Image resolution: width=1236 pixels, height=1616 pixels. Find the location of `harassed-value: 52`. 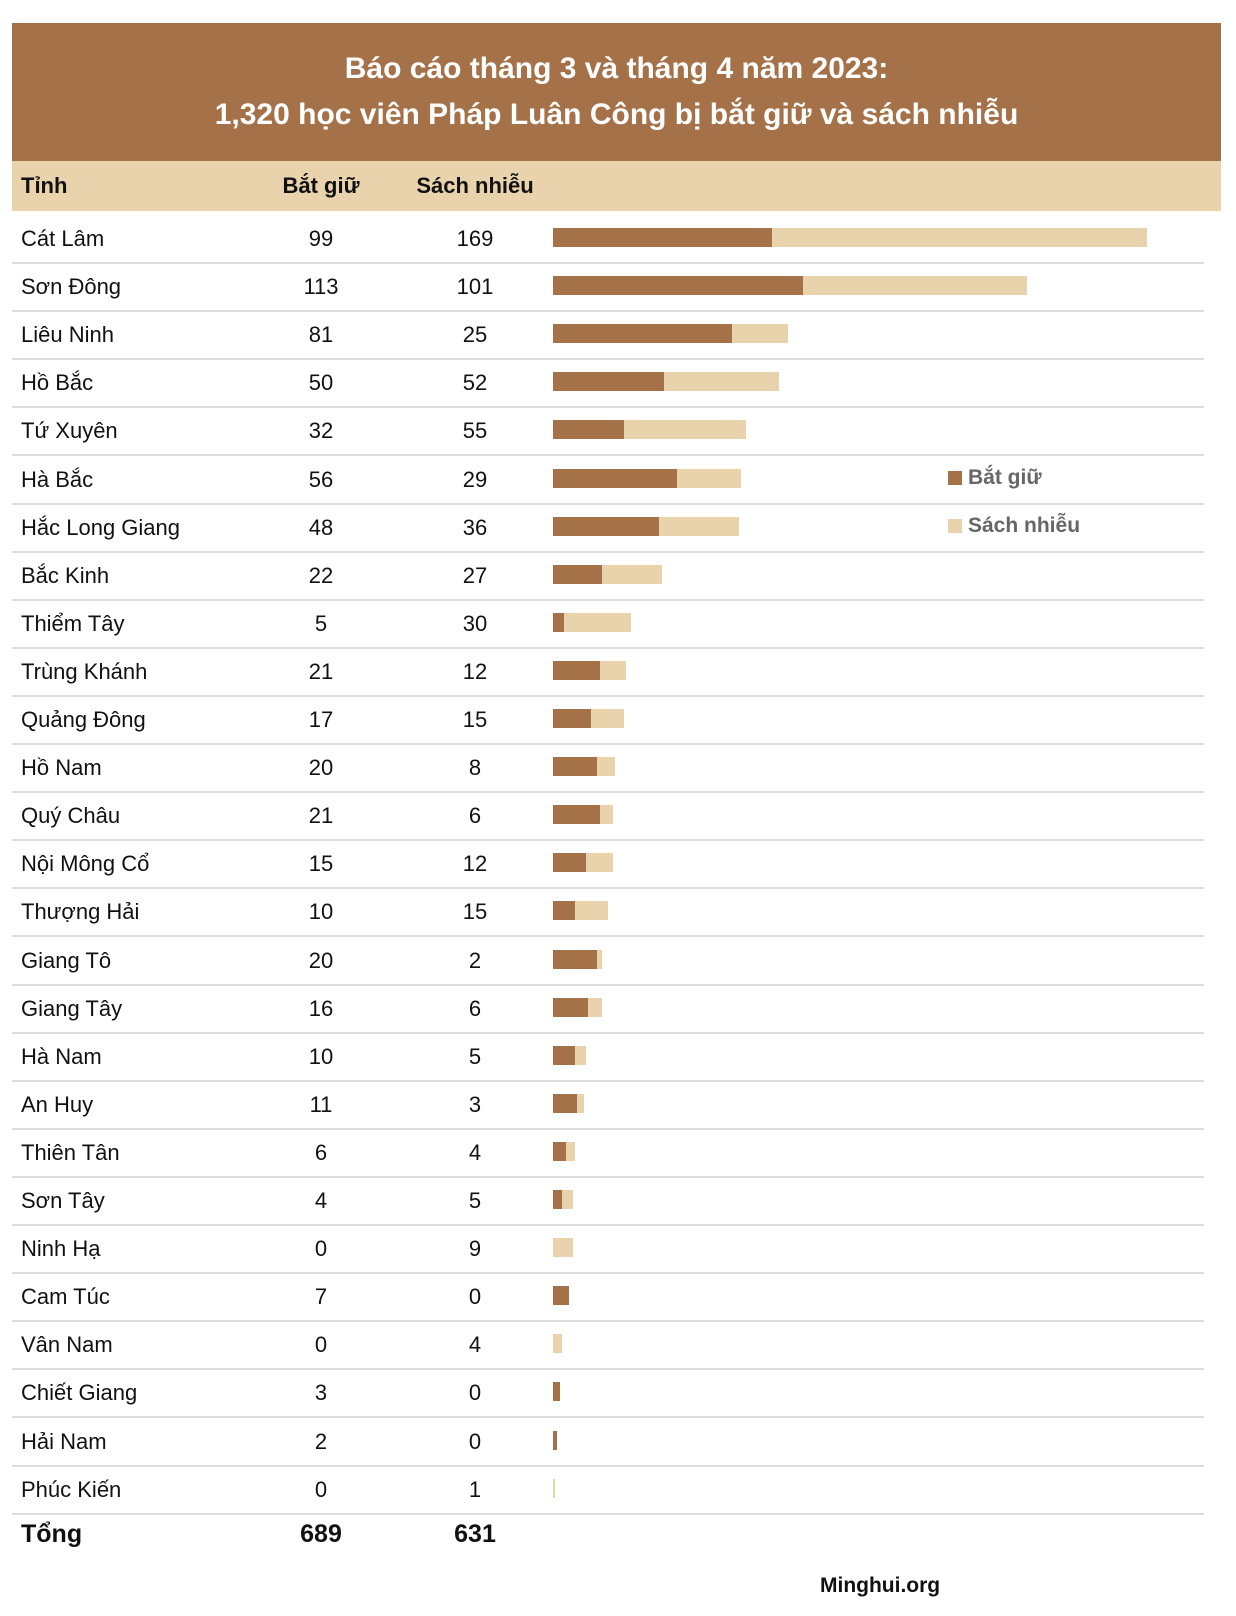

harassed-value: 52 is located at coordinates (475, 383).